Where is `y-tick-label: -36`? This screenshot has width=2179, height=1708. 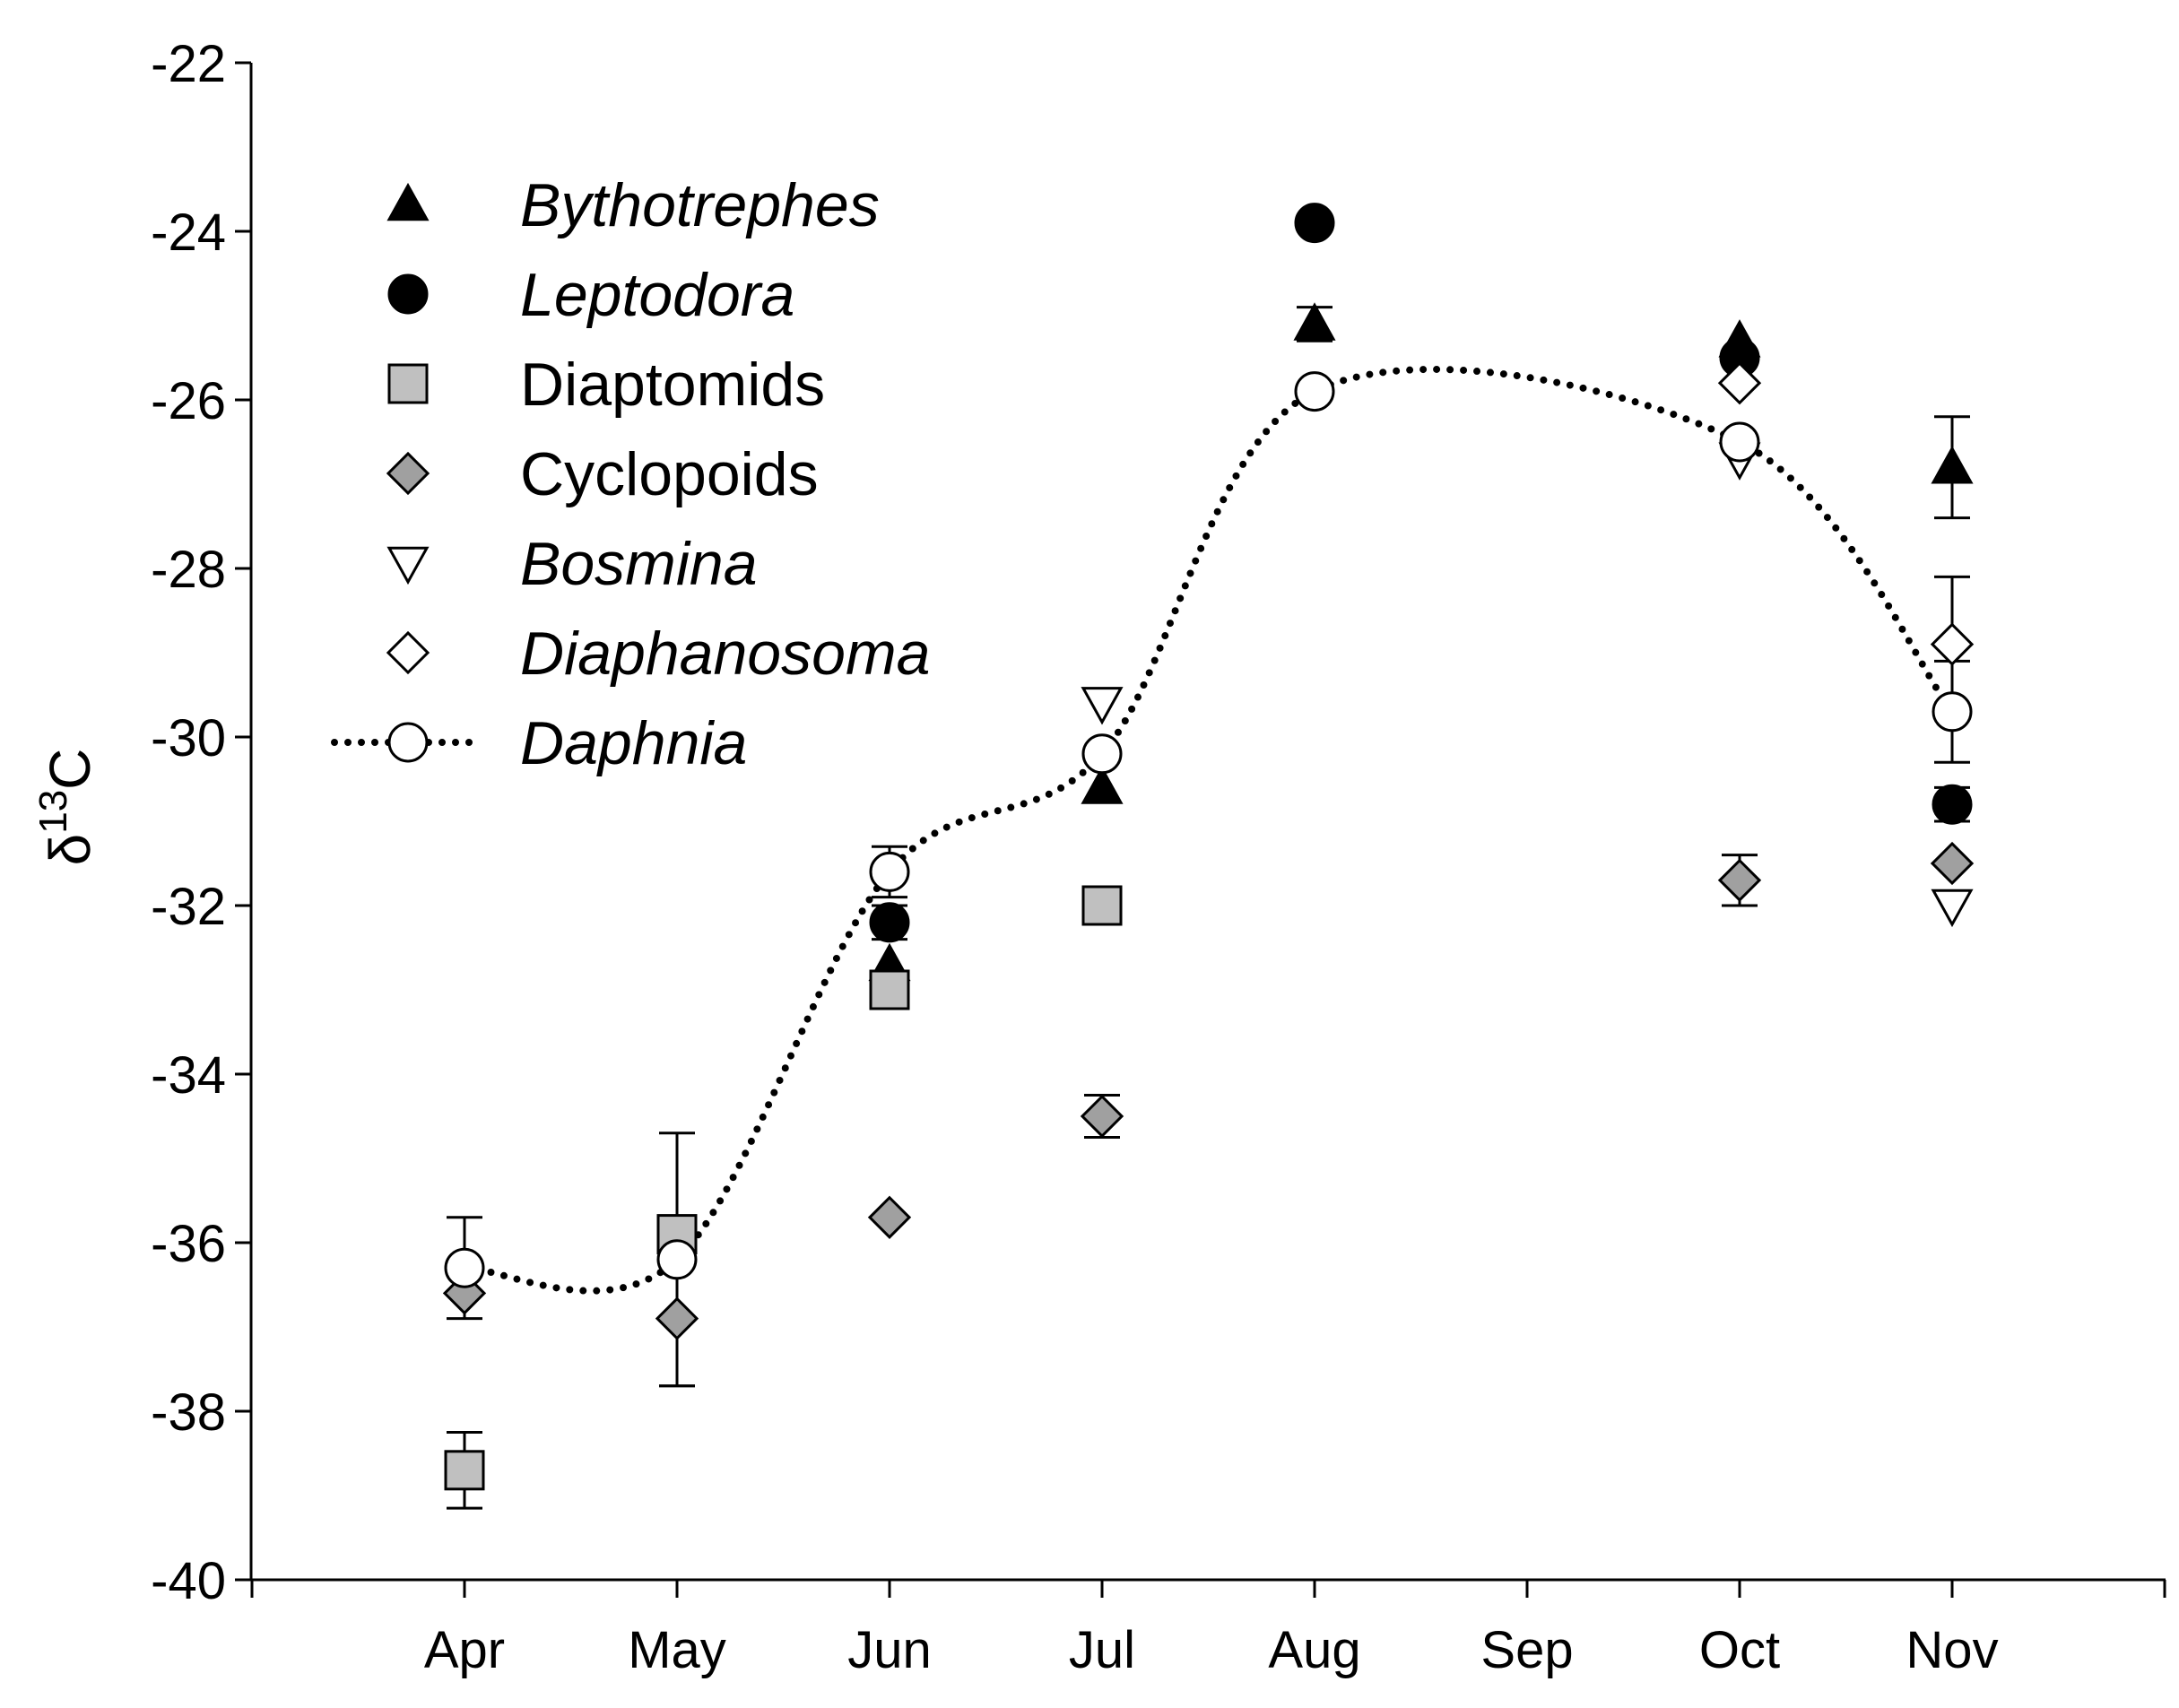 y-tick-label: -36 is located at coordinates (188, 1244).